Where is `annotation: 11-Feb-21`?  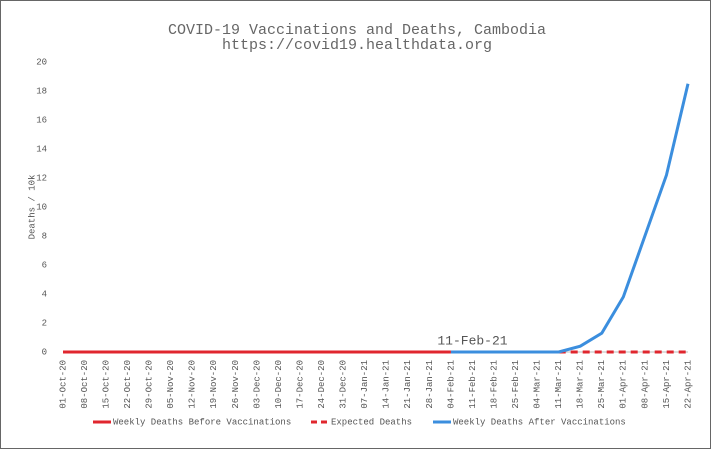 annotation: 11-Feb-21 is located at coordinates (472, 340).